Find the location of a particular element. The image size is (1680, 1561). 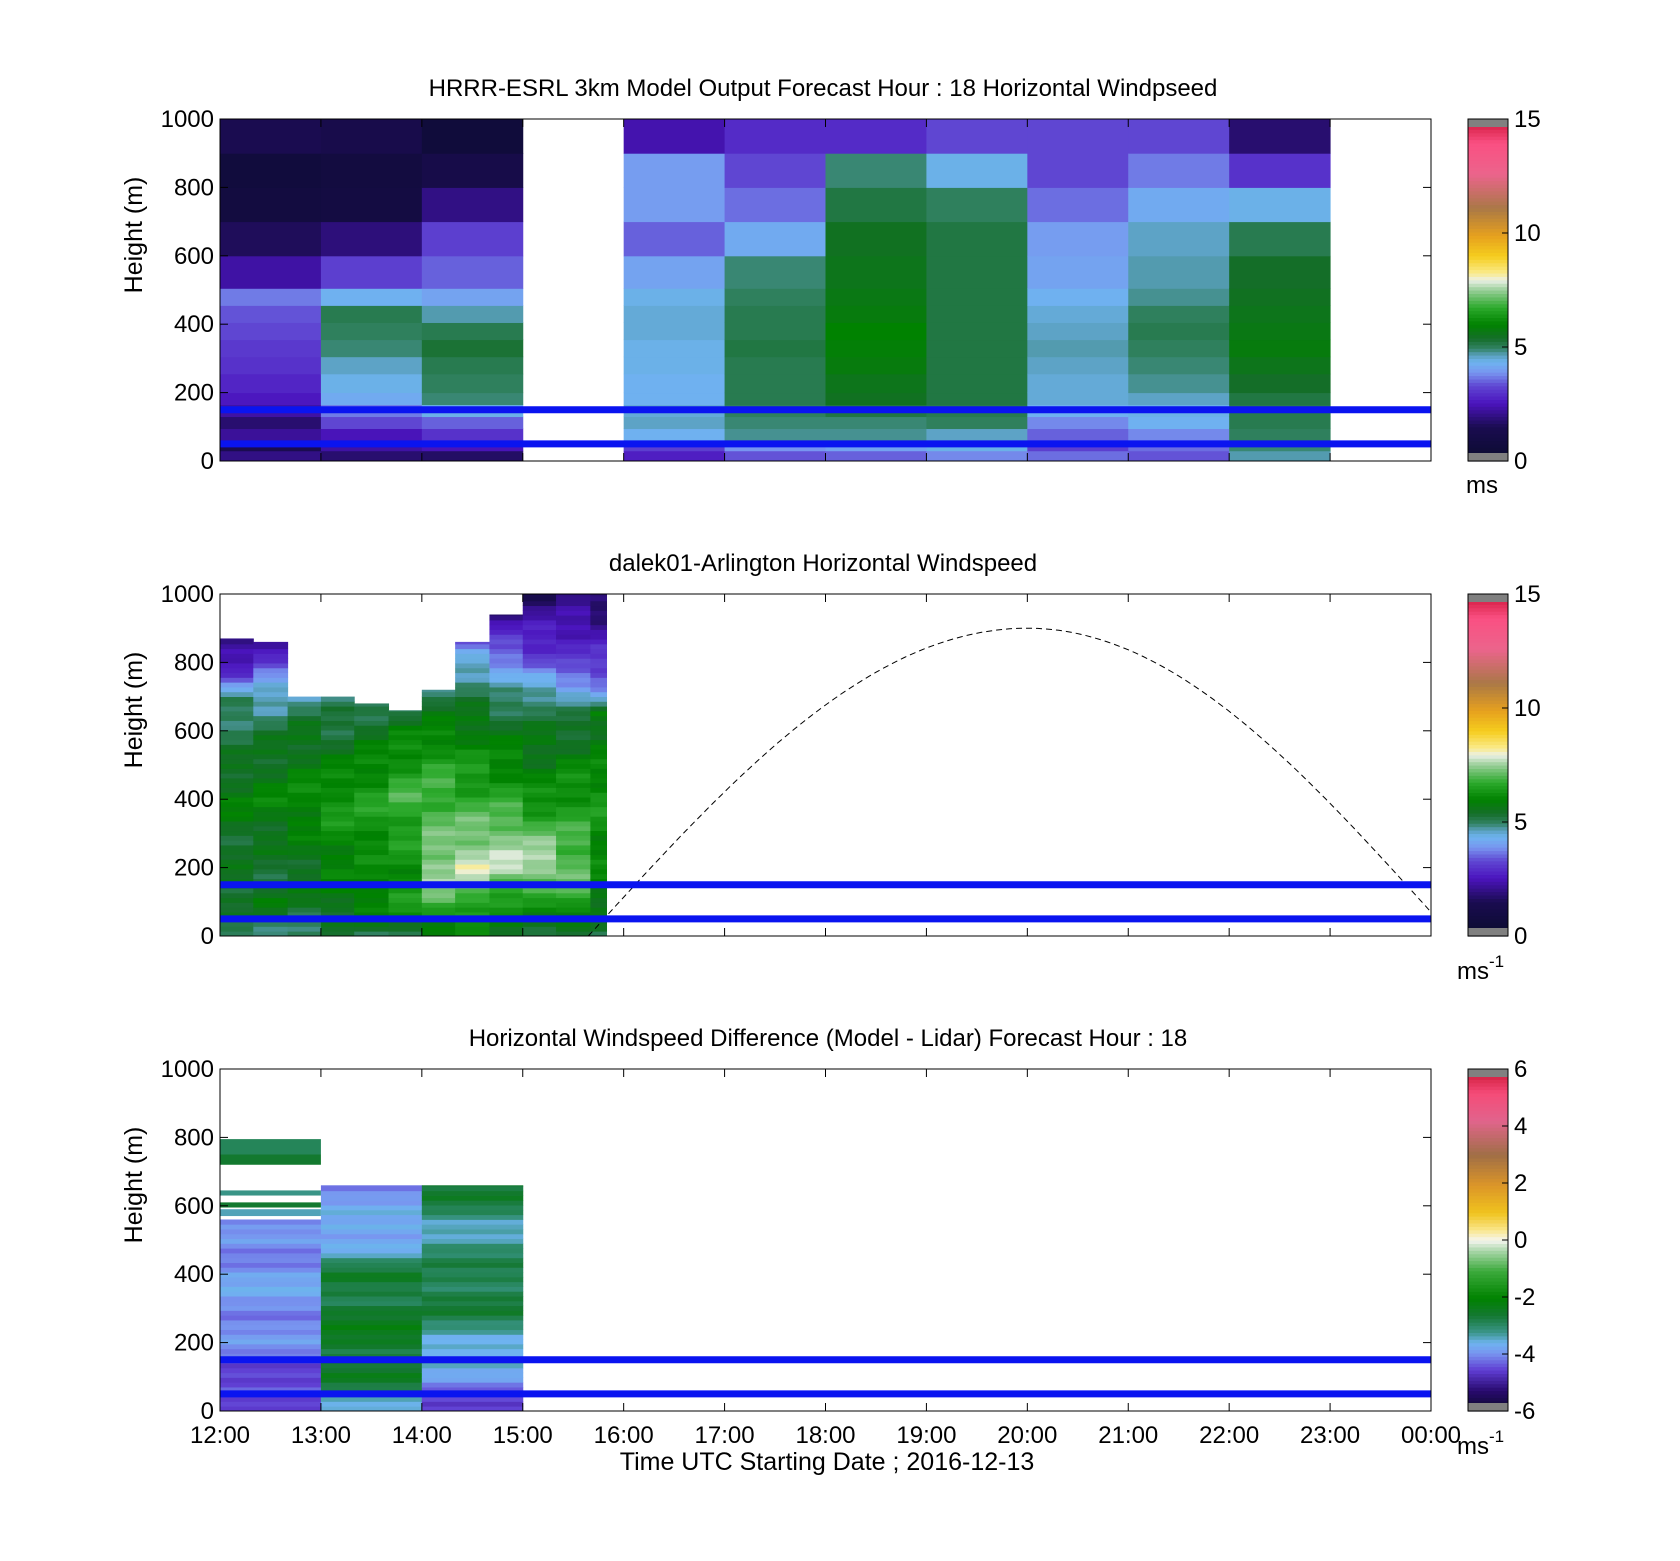

panel-lidar-dashed-curve is located at coordinates (1009, 782).